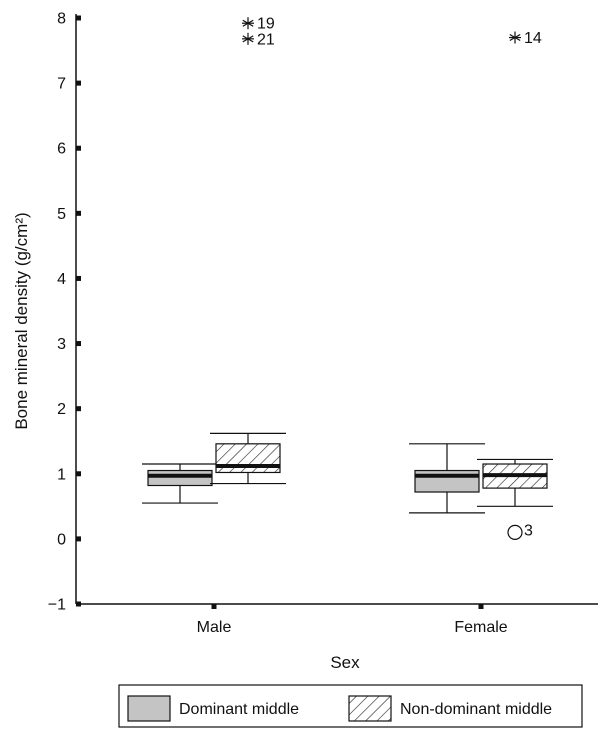 Image resolution: width=611 pixels, height=731 pixels. Describe the element at coordinates (533, 38) in the screenshot. I see `outlier-label: 14` at that location.